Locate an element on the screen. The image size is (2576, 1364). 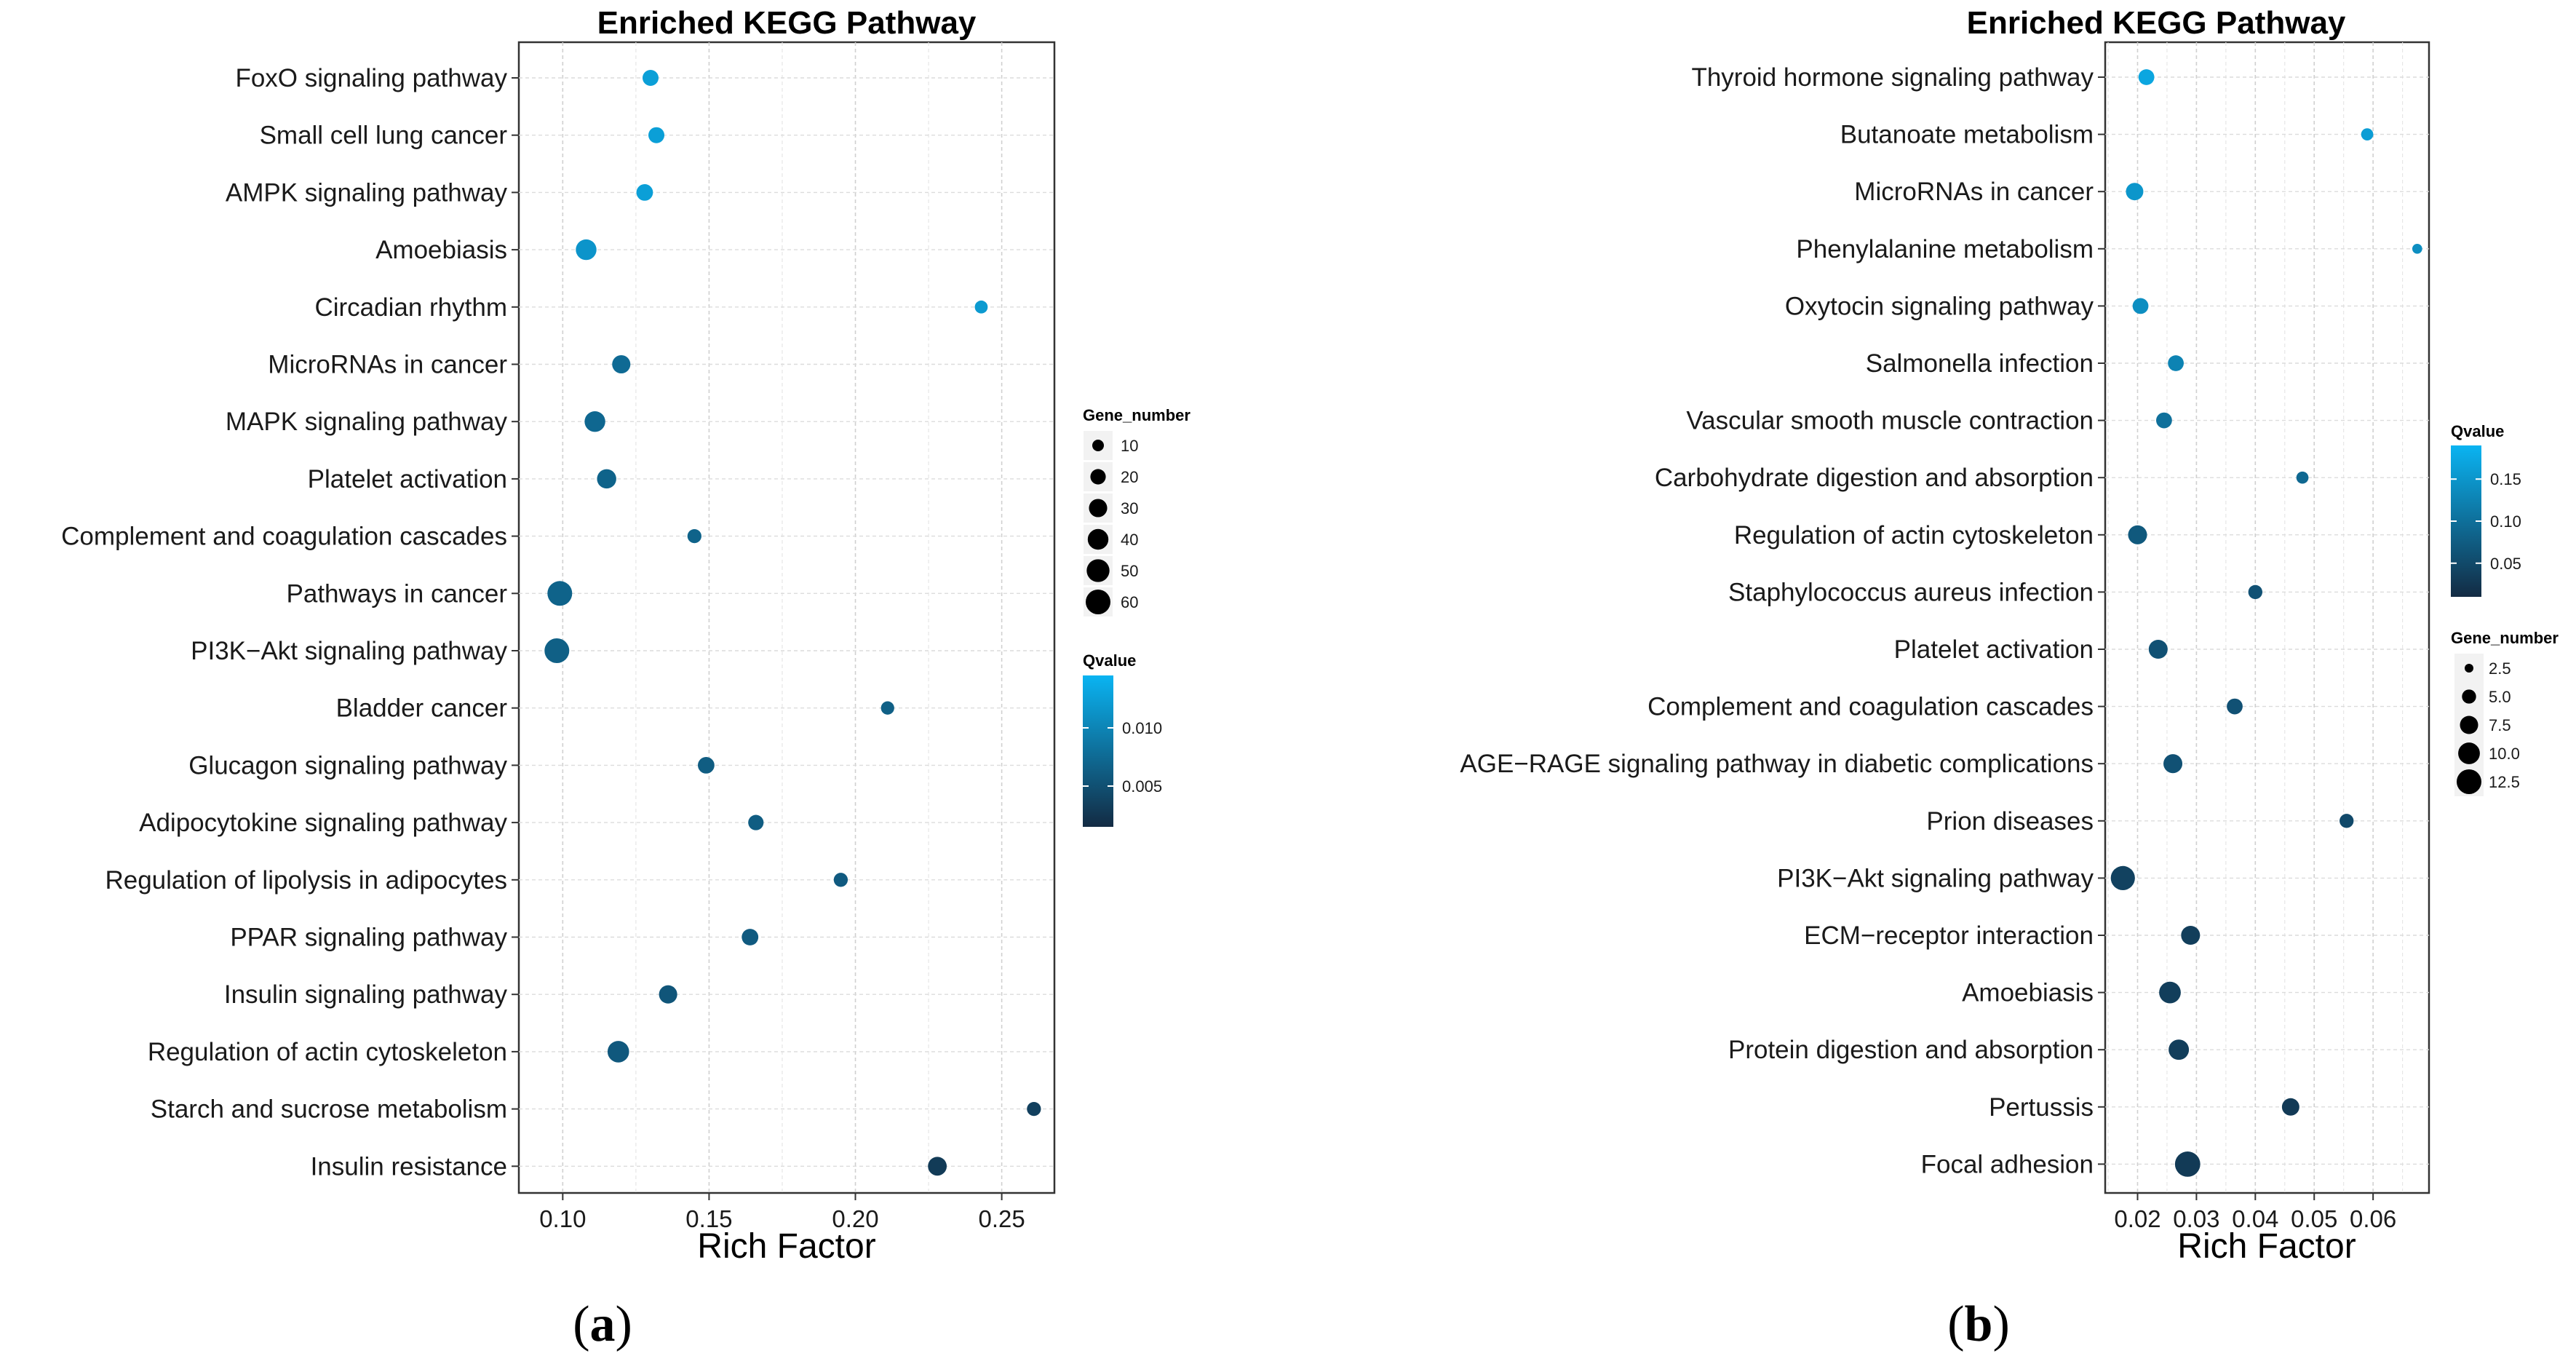
category-label: Thyroid hormone signaling pathway is located at coordinates (1892, 77).